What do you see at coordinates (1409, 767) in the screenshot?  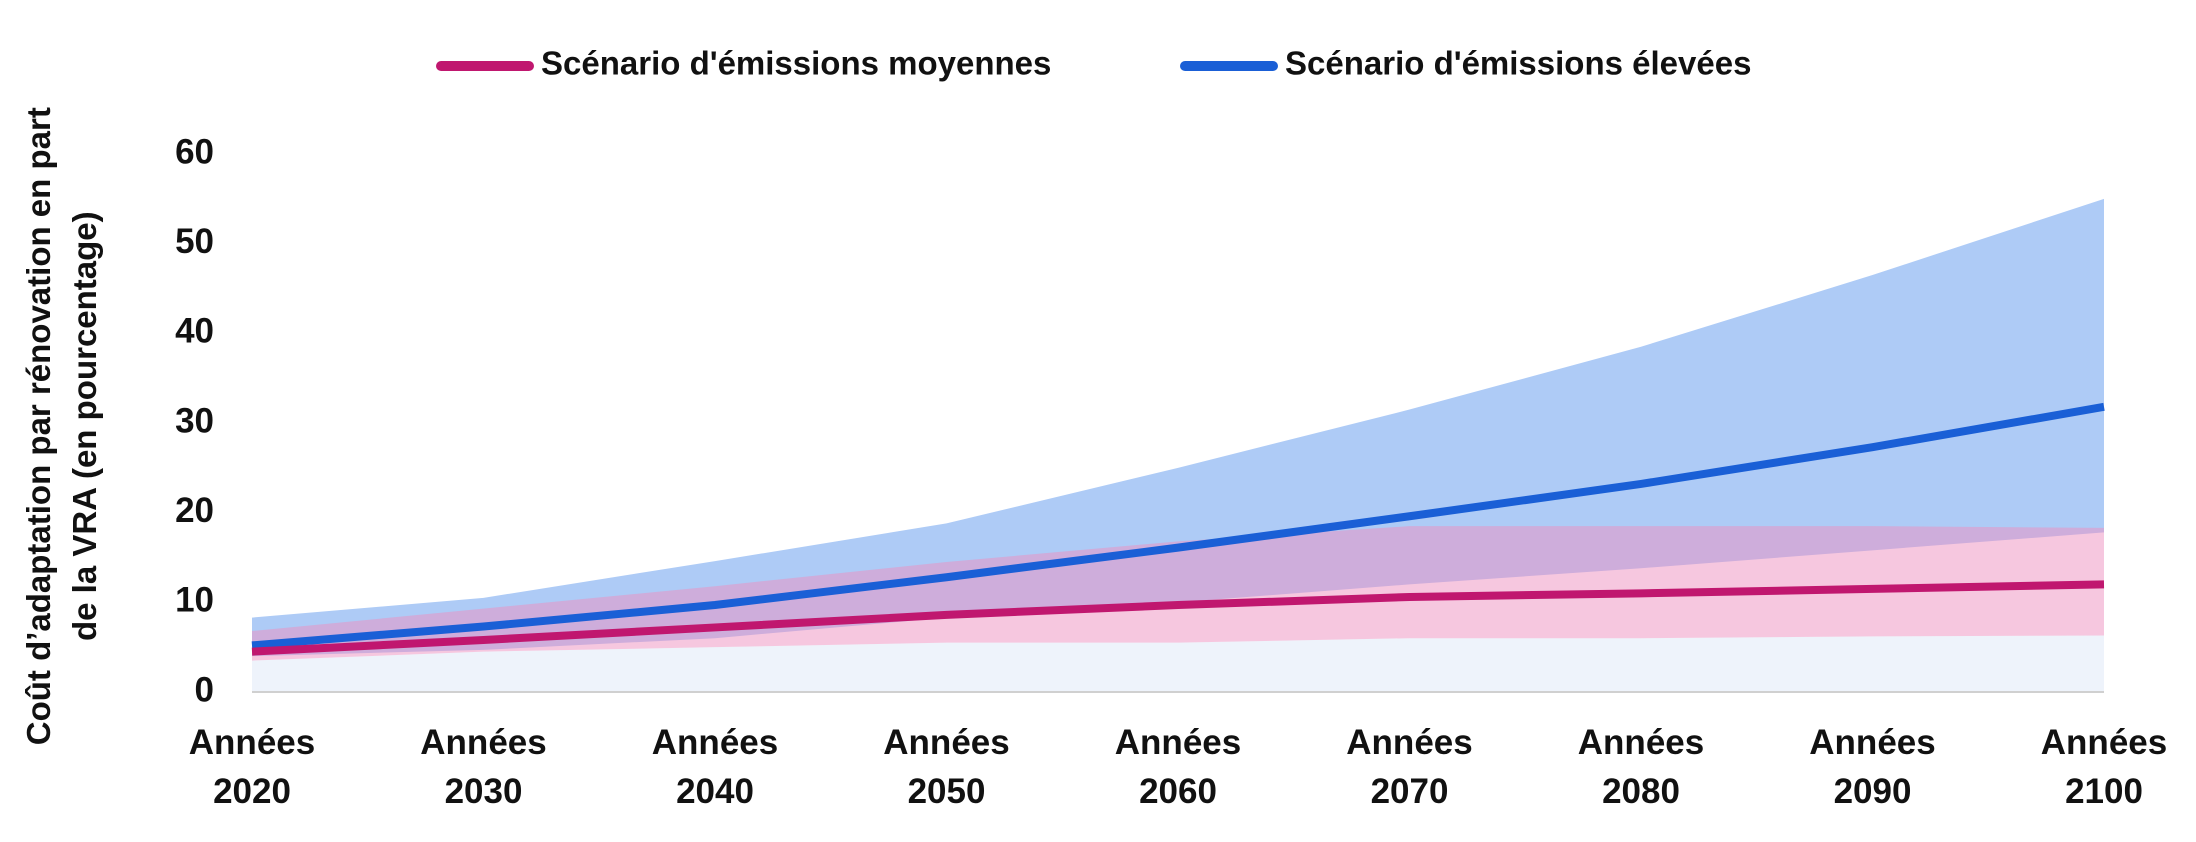 I see `x-tick-label: Années 2070` at bounding box center [1409, 767].